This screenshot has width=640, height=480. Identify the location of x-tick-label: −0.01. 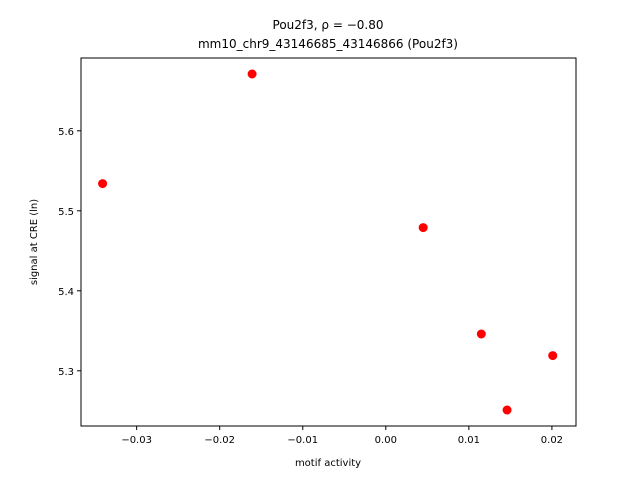
(302, 440).